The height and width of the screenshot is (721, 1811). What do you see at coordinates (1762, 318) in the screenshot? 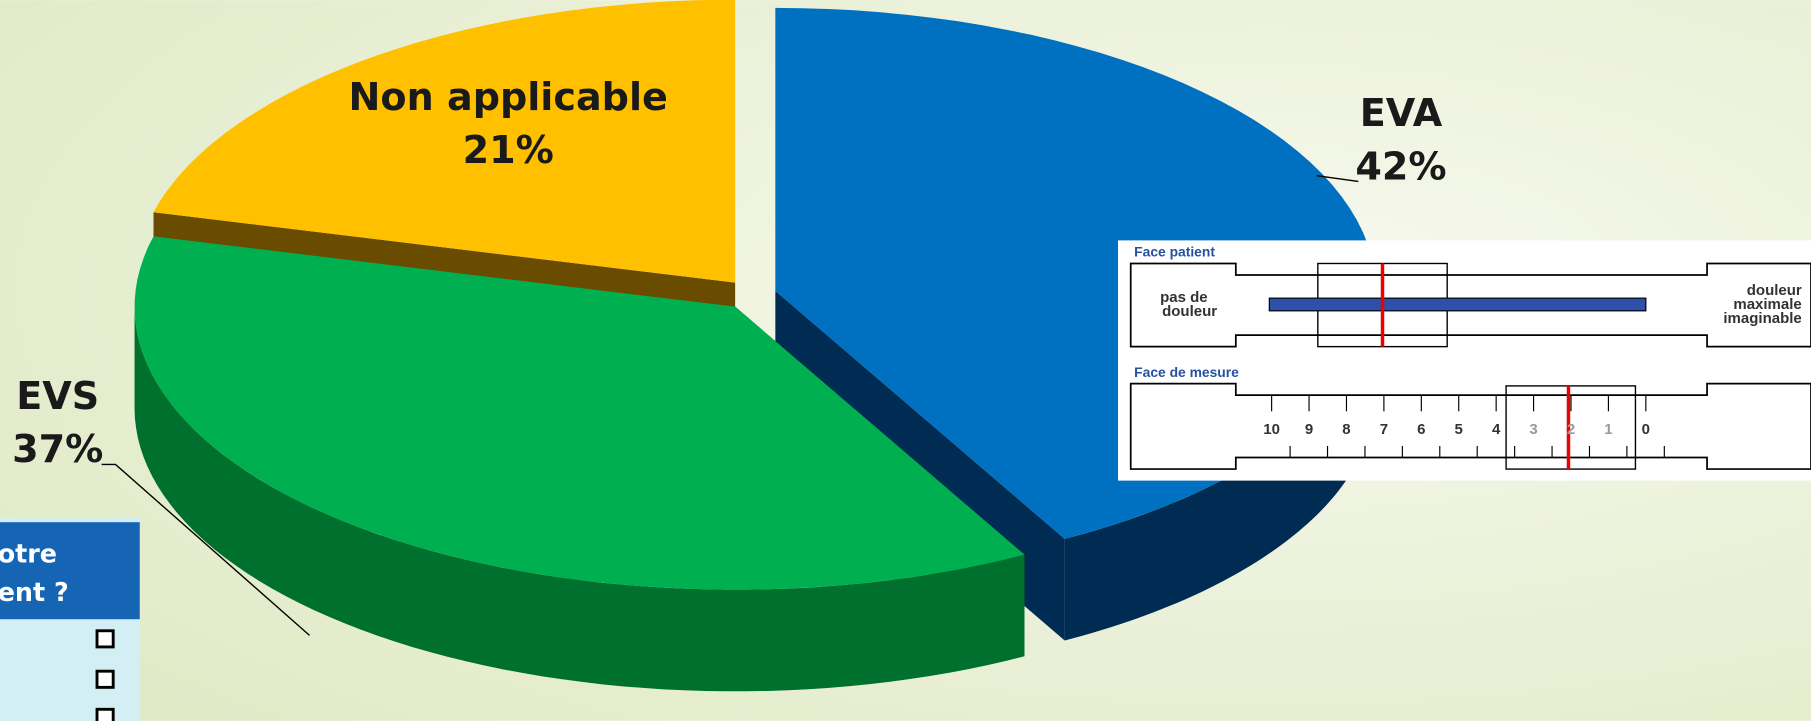
I see `inset-text: imaginable` at bounding box center [1762, 318].